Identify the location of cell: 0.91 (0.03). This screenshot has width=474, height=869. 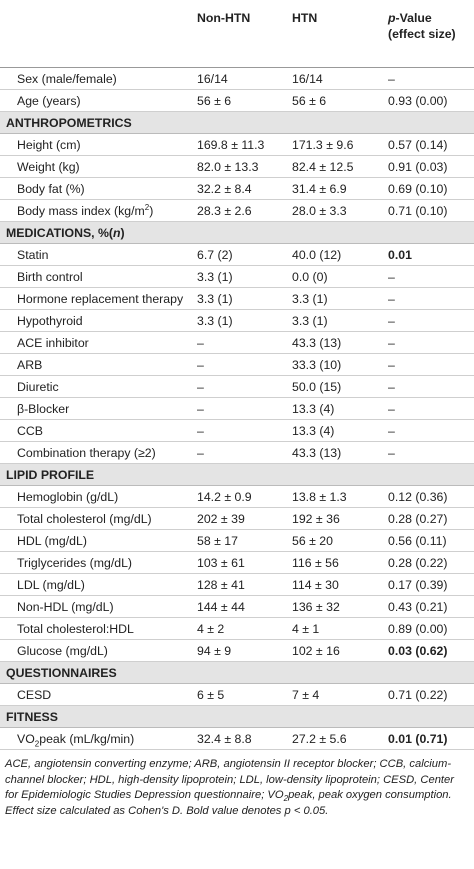
(429, 166).